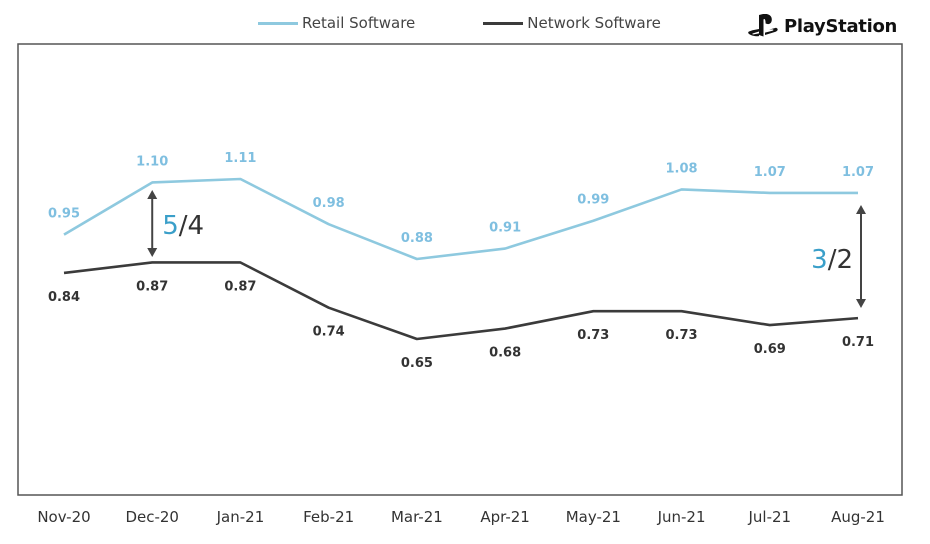  Describe the element at coordinates (505, 517) in the screenshot. I see `x-tick-label: Apr-21` at that location.